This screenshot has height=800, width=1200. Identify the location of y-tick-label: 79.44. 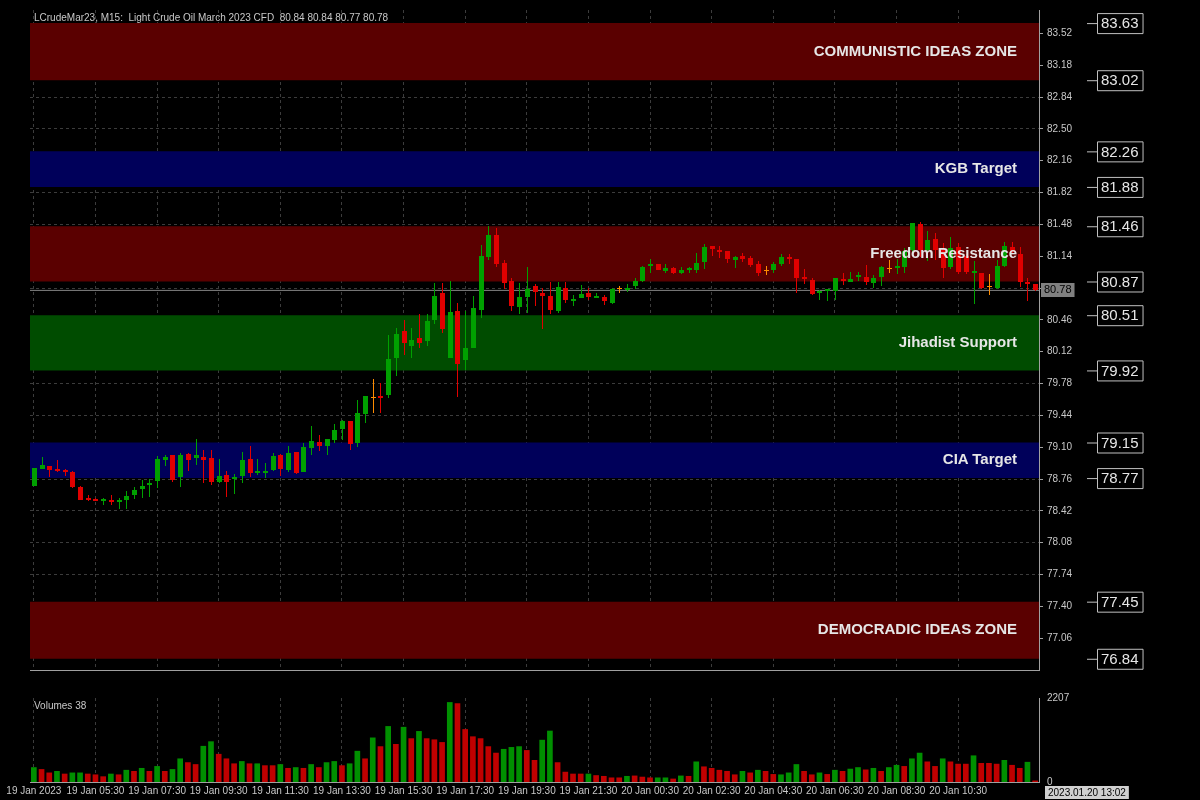
(1060, 415).